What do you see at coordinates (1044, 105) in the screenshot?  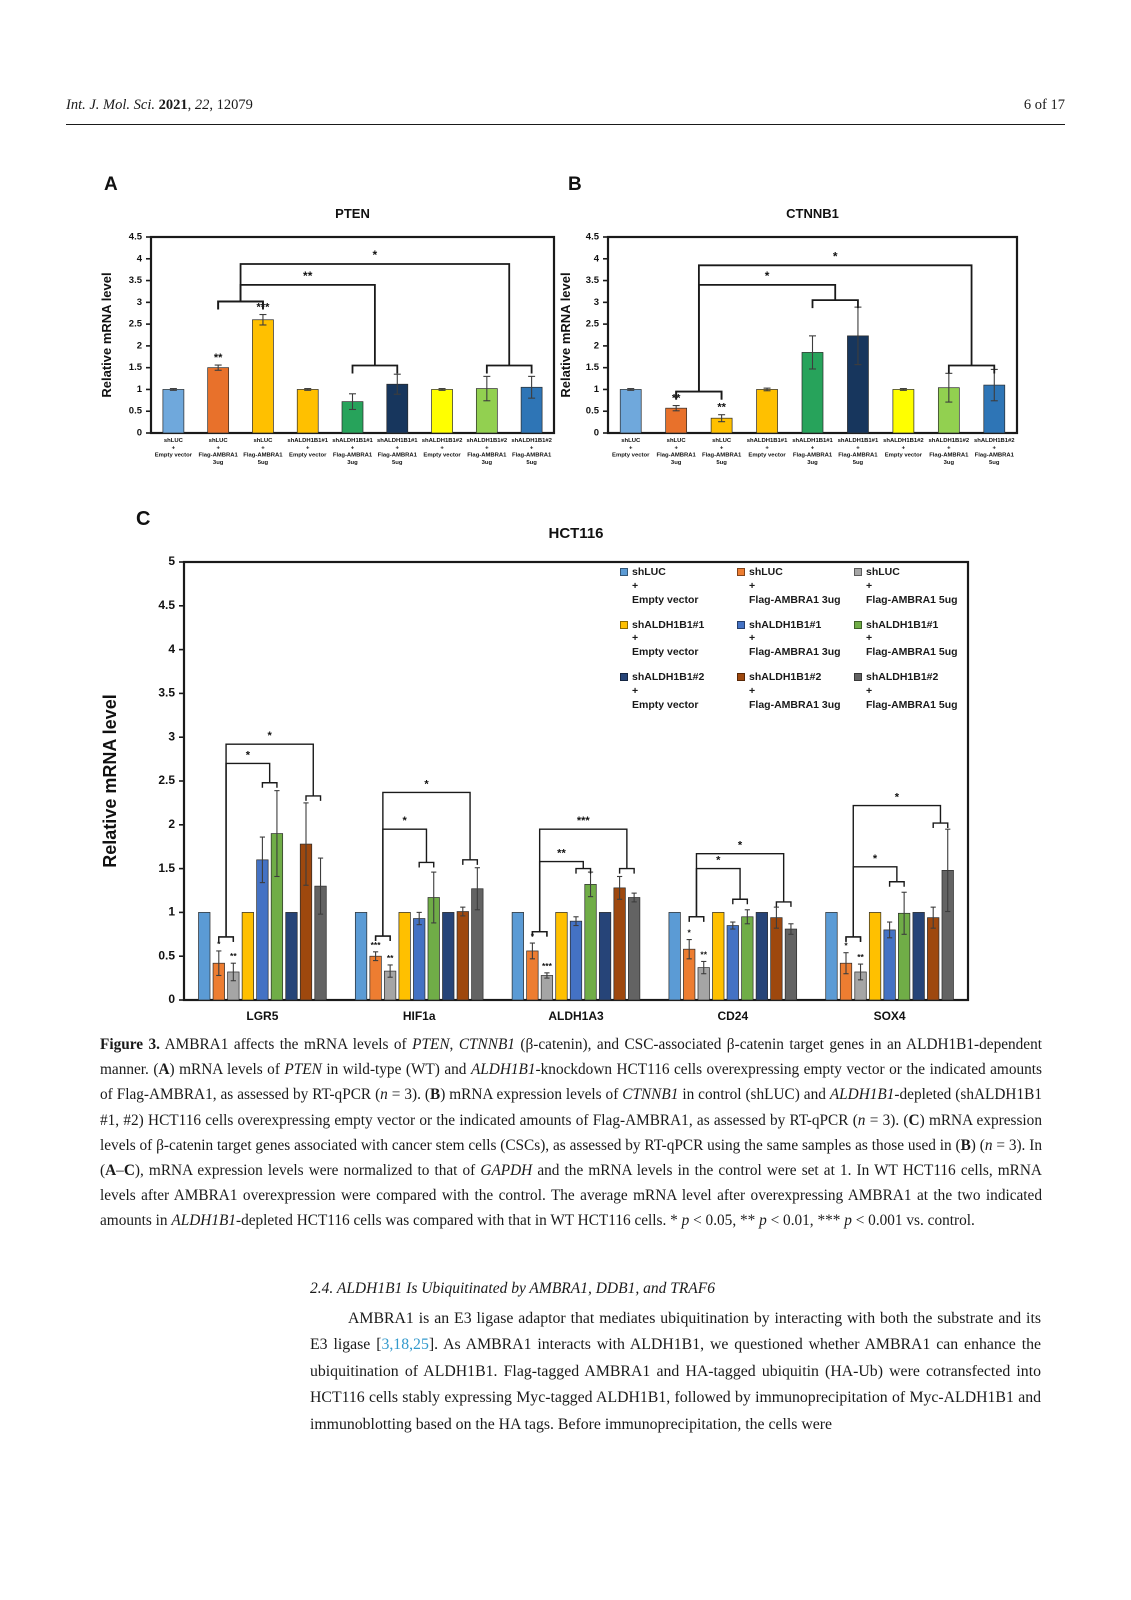 I see `page-number: 6 of 17` at bounding box center [1044, 105].